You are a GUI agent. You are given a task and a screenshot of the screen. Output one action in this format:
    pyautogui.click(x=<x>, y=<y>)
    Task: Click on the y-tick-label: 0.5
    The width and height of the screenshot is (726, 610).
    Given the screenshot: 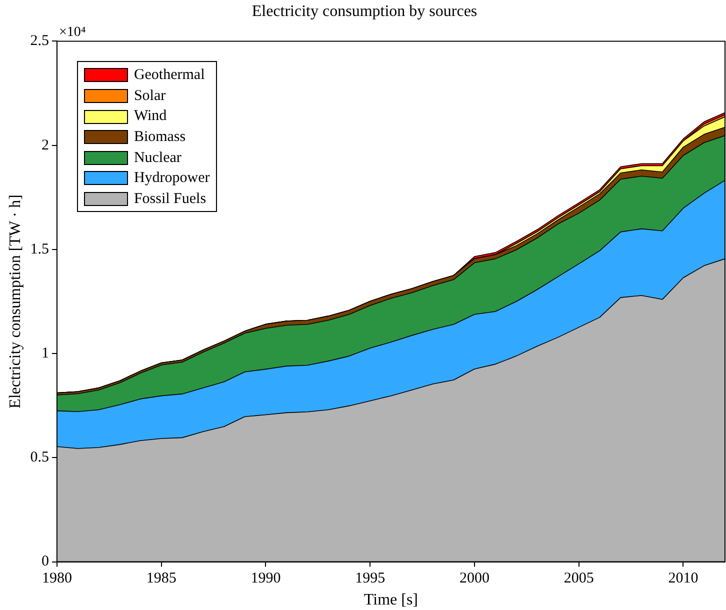 What is the action you would take?
    pyautogui.click(x=39, y=458)
    